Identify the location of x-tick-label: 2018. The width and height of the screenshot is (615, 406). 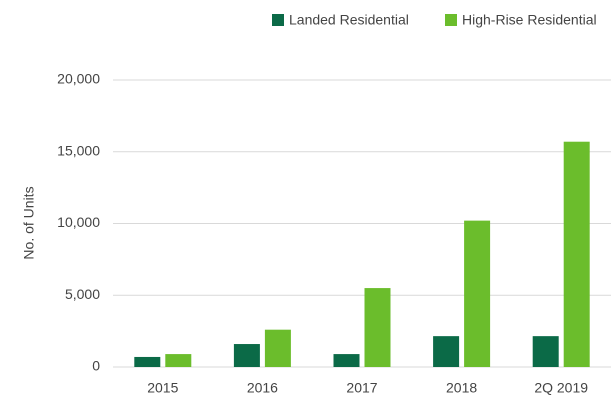
(461, 388).